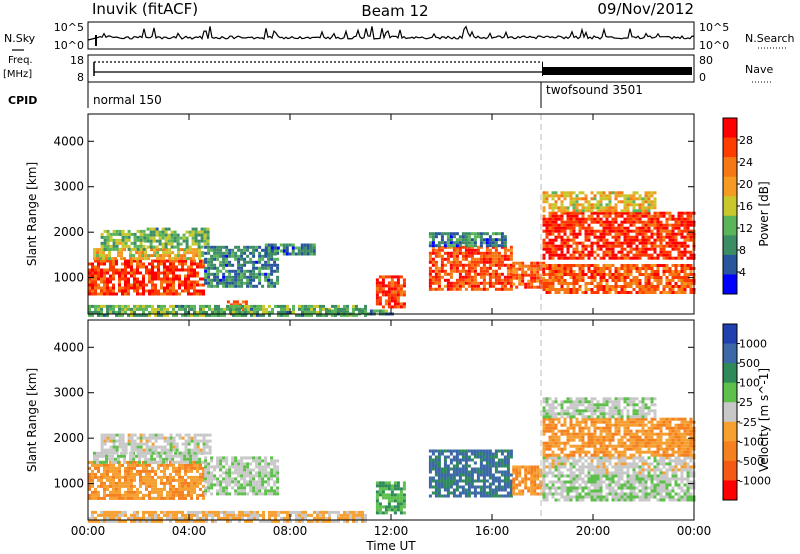  Describe the element at coordinates (702, 77) in the screenshot. I see `nave-tick-bottom: 0` at that location.